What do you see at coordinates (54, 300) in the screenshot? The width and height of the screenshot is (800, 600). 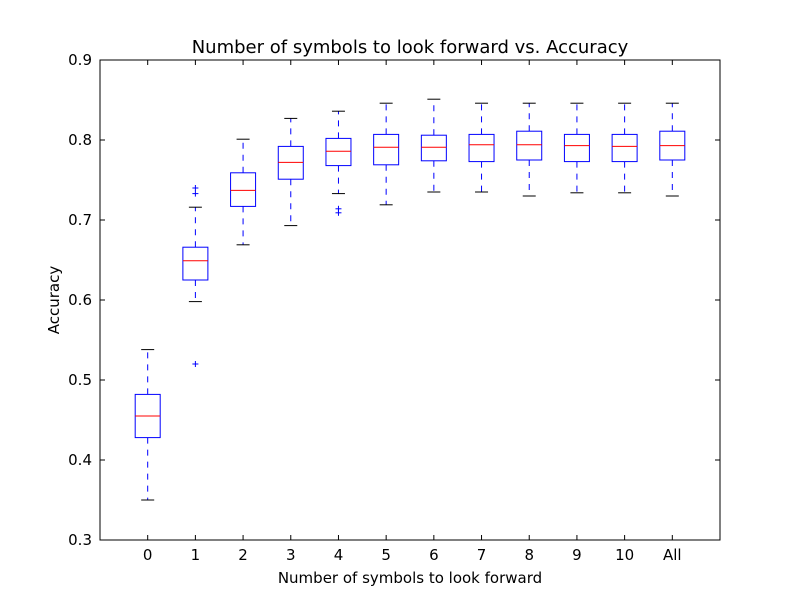 I see `y-axis-label: Accuracy` at bounding box center [54, 300].